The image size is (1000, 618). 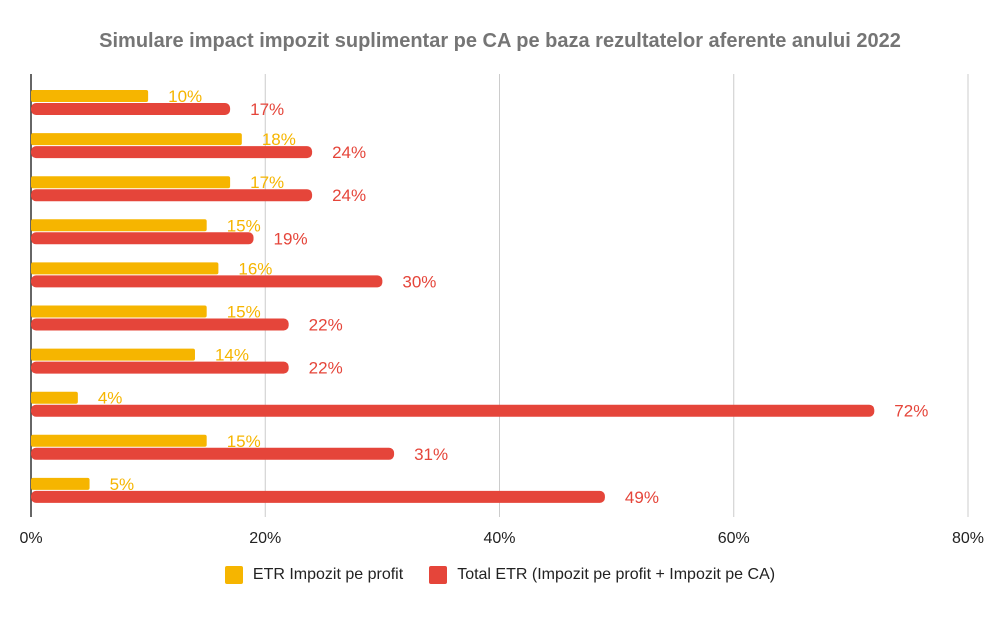 I want to click on data-label-total-etr: 49%, so click(x=642, y=497).